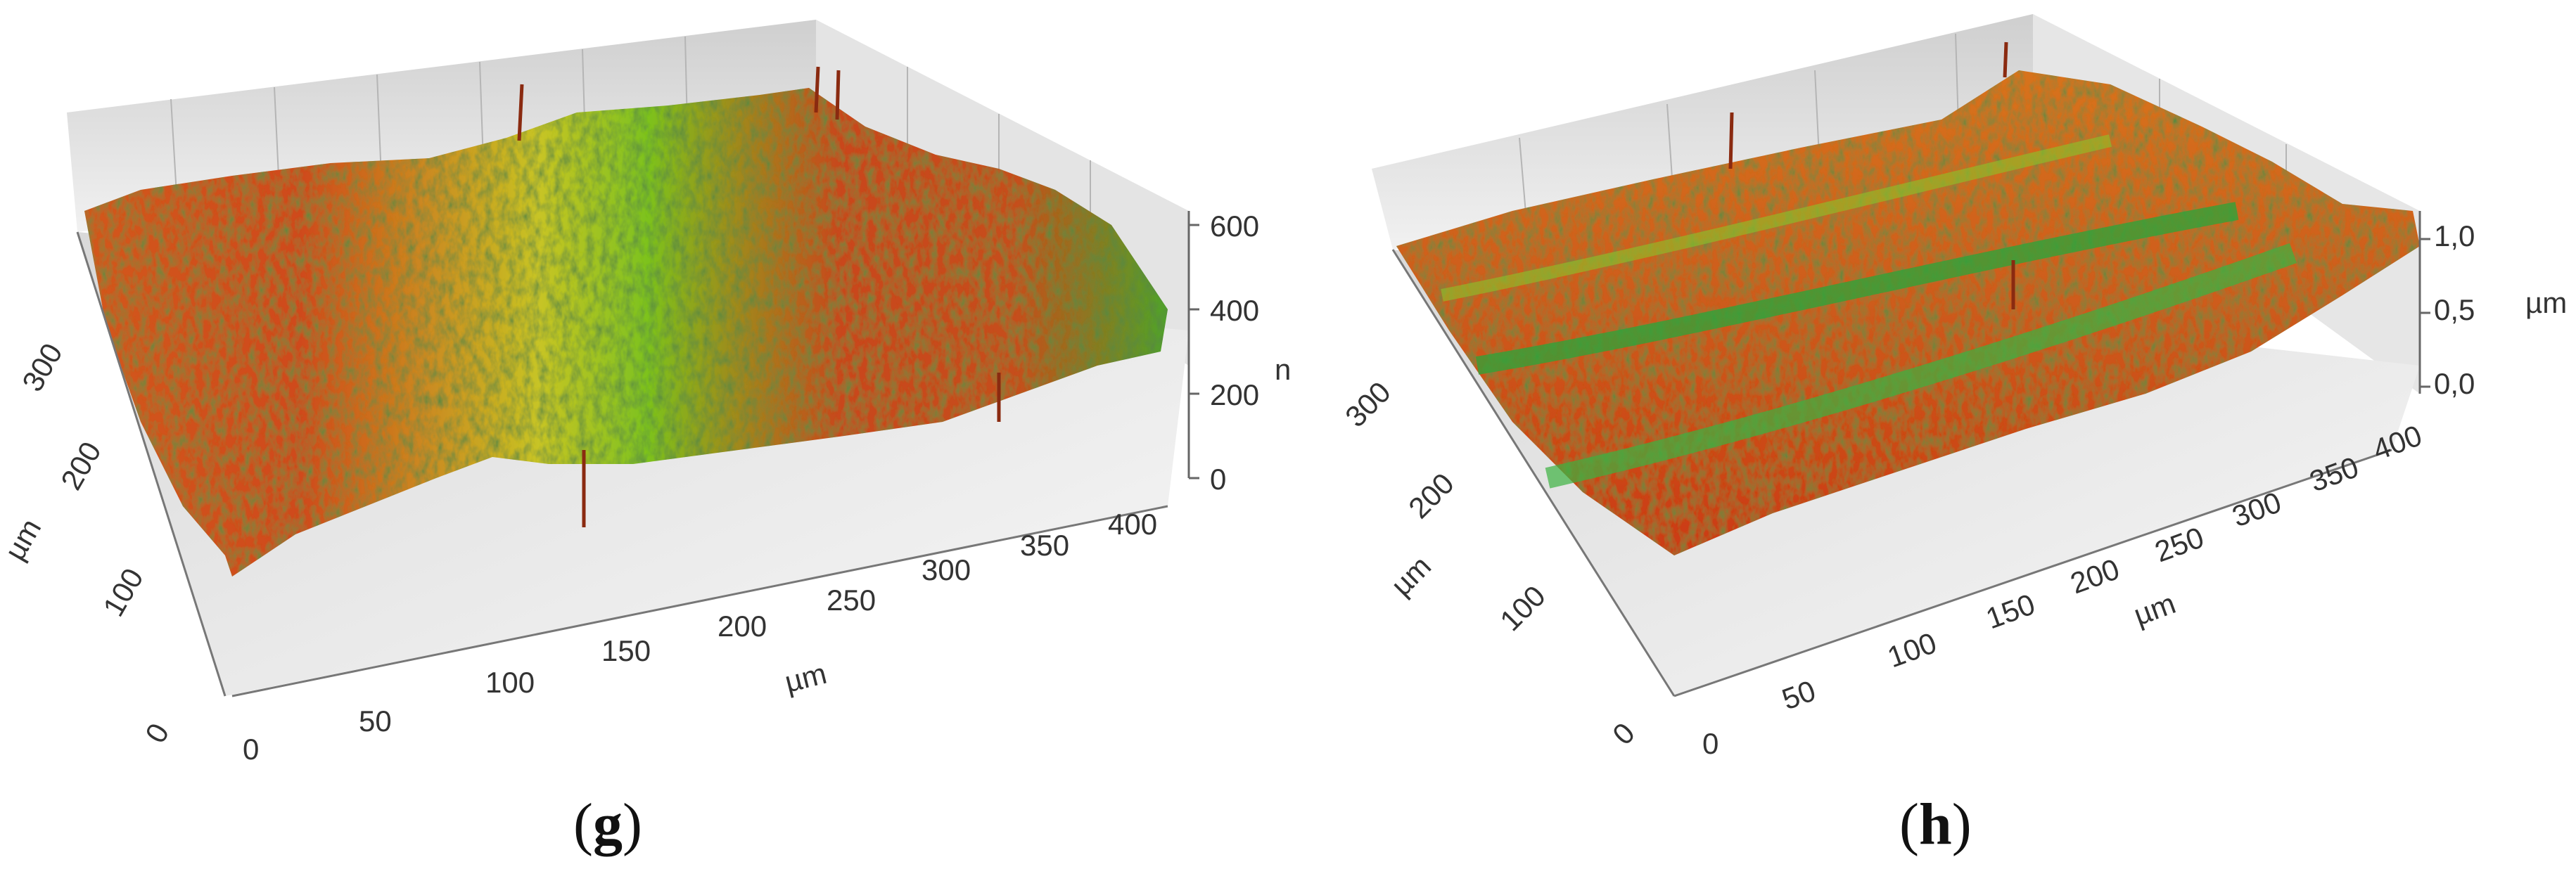  I want to click on x-tick-350: 350, so click(1044, 545).